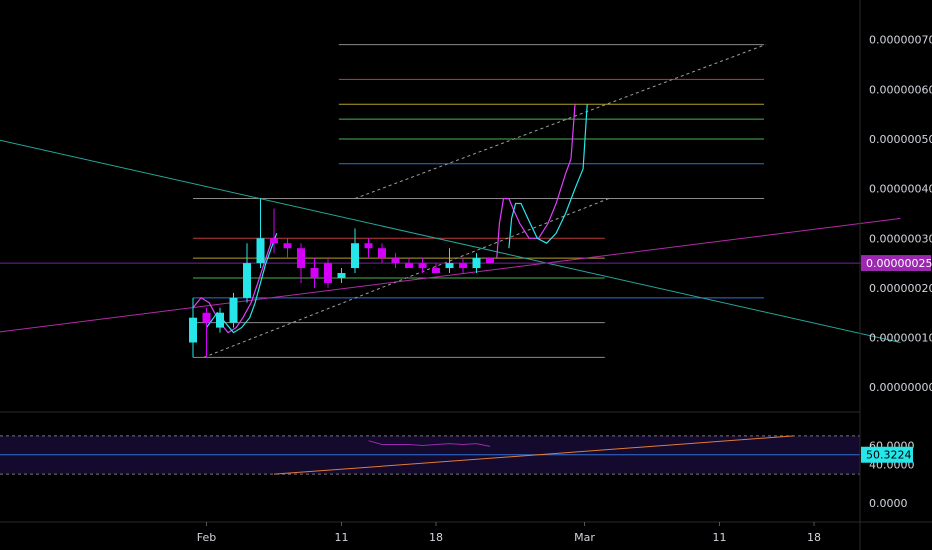 The width and height of the screenshot is (932, 550). What do you see at coordinates (900, 189) in the screenshot?
I see `y-tick-label: 0.00000040` at bounding box center [900, 189].